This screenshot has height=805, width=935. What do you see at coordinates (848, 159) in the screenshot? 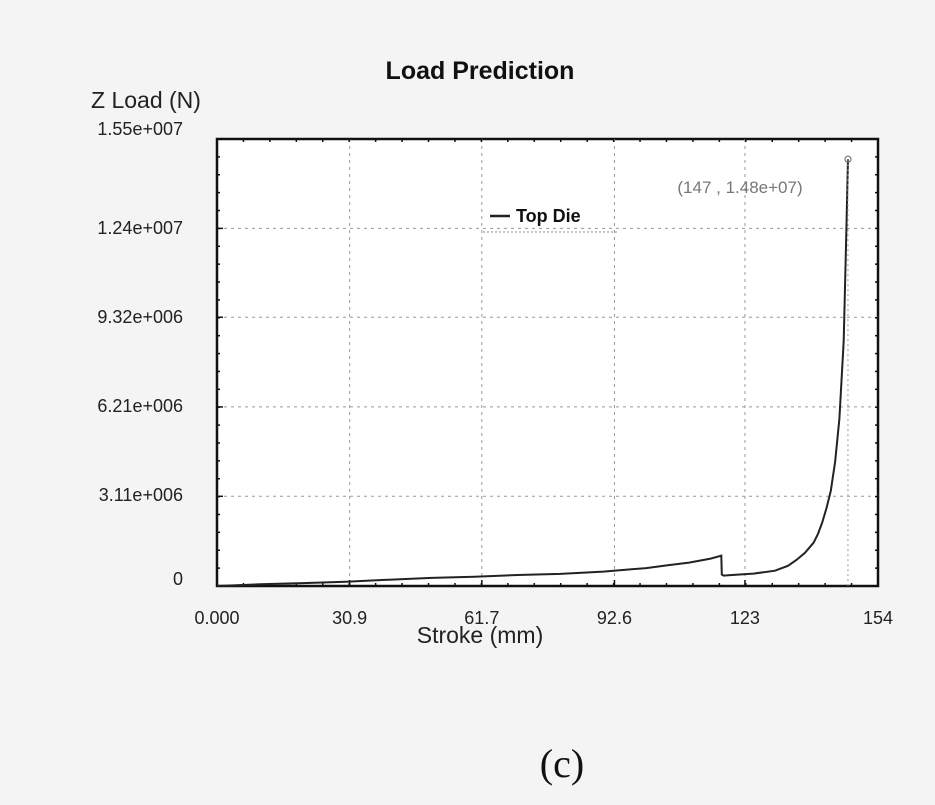
I see `peak-marker` at bounding box center [848, 159].